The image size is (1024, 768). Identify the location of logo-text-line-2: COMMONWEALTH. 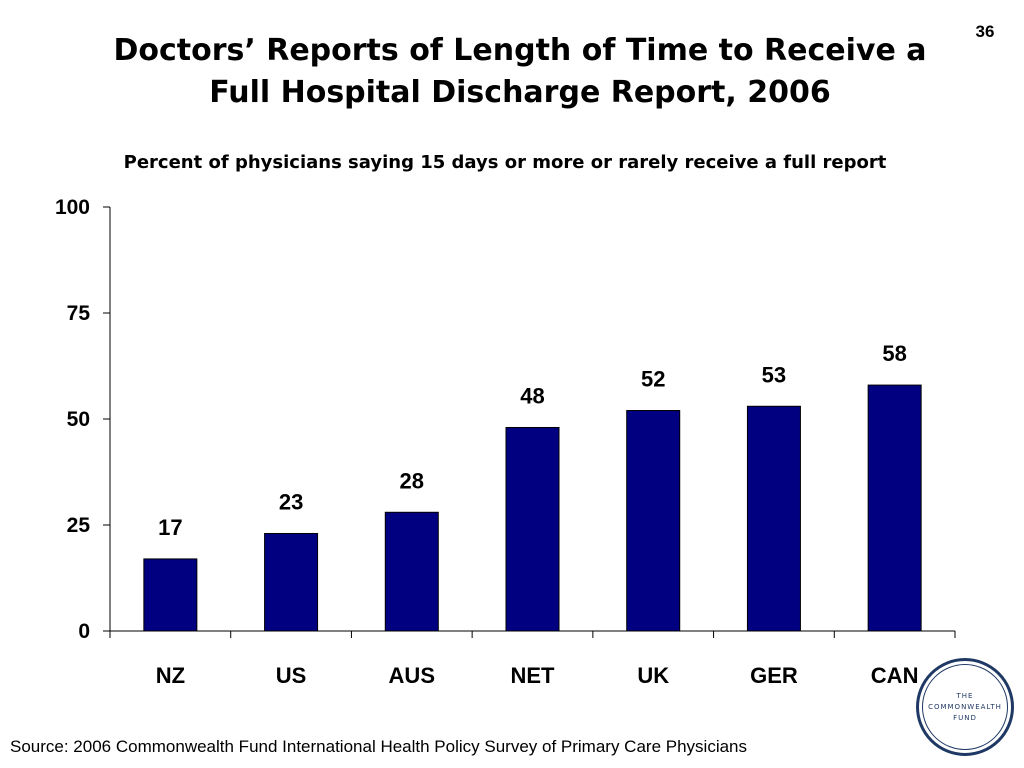
(965, 706).